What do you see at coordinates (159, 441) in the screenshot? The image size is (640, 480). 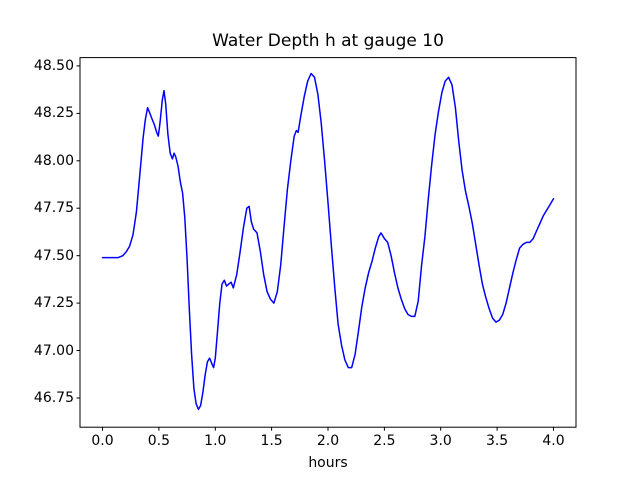 I see `x-tick-label: 0.5` at bounding box center [159, 441].